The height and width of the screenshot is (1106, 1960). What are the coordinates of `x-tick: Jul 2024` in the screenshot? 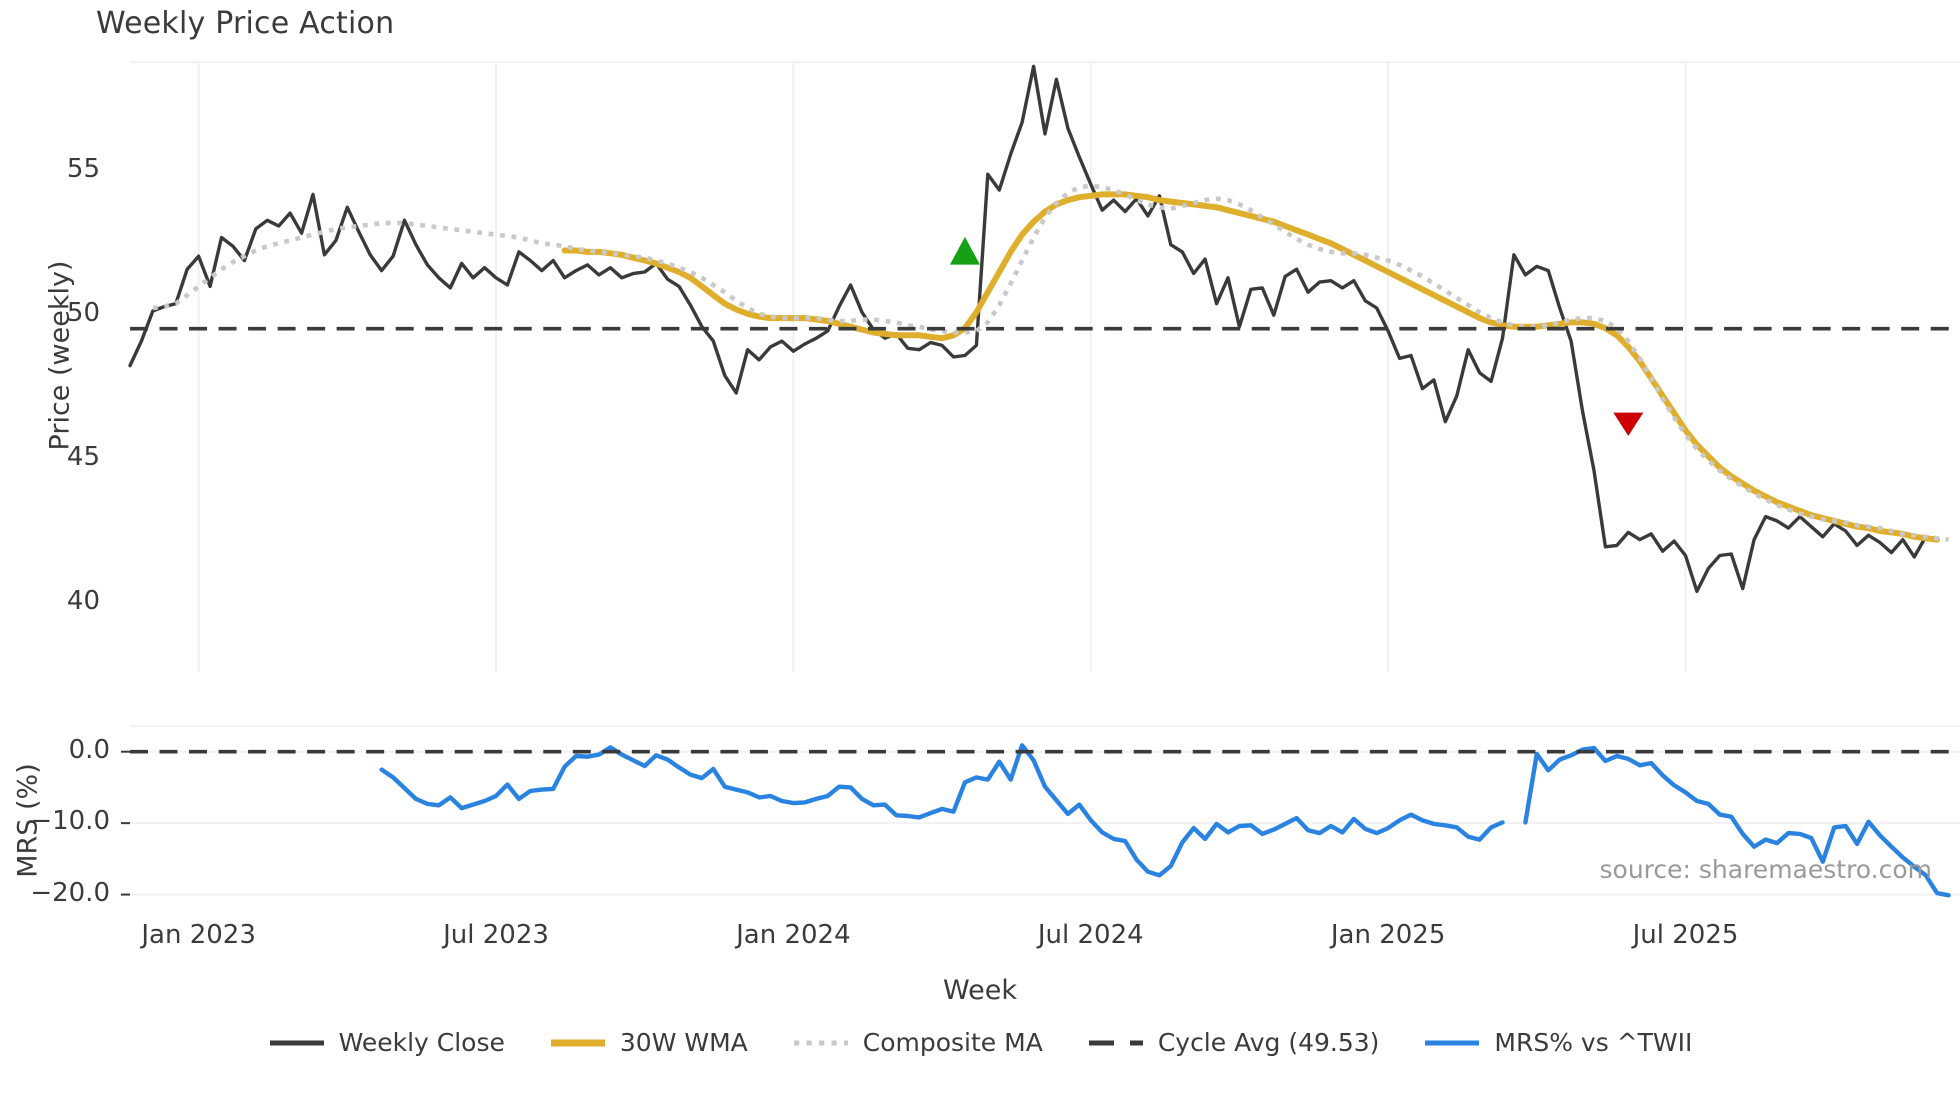 It's located at (1090, 935).